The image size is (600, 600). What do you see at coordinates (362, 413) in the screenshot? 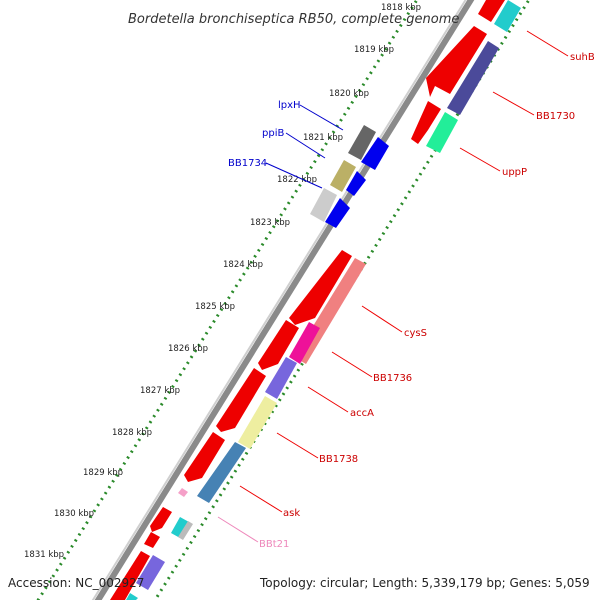
I see `gene-label-accA: accA` at bounding box center [362, 413].